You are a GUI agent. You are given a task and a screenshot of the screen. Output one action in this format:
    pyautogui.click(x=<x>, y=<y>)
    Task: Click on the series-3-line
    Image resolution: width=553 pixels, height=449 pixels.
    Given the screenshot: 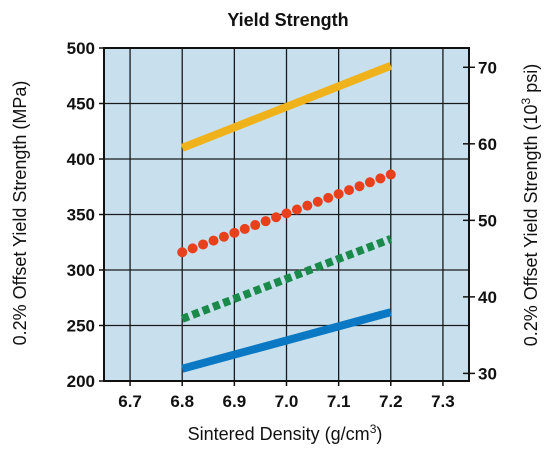 What is the action you would take?
    pyautogui.click(x=286, y=279)
    